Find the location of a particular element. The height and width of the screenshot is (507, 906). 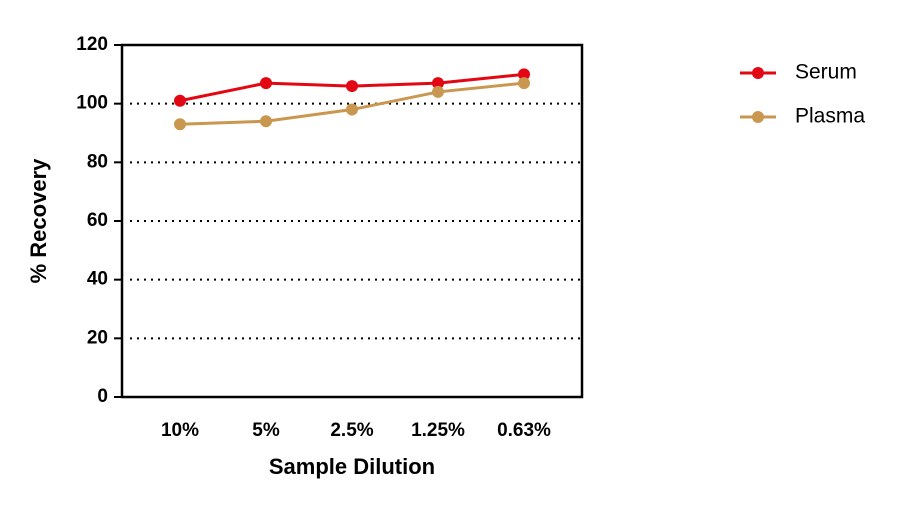

y-axis-title: % Recovery is located at coordinates (38, 221).